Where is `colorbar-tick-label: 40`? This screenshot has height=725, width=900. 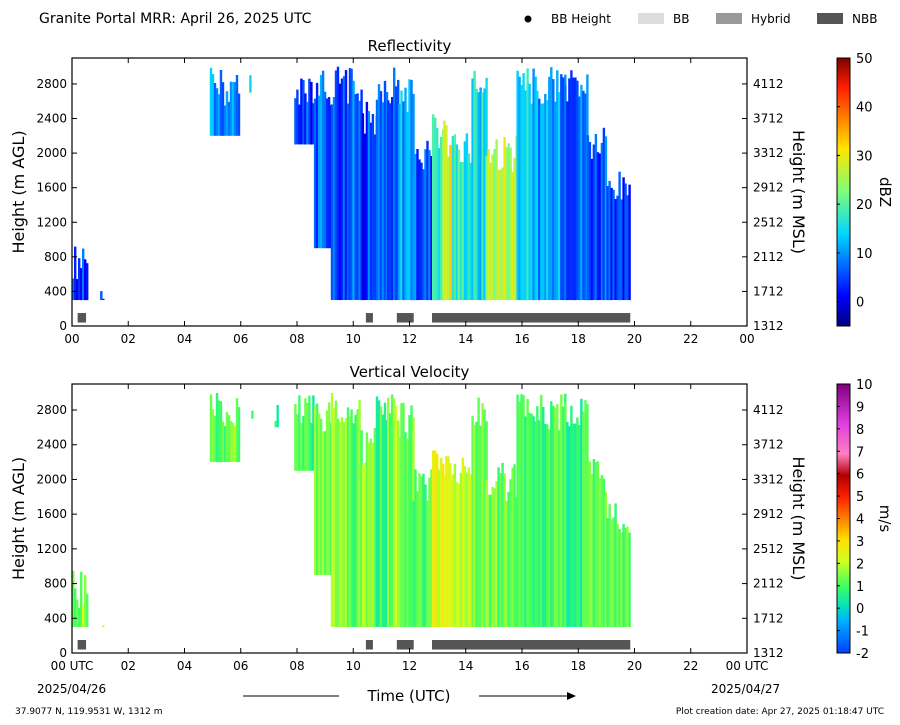
colorbar-tick-label: 40 is located at coordinates (864, 108).